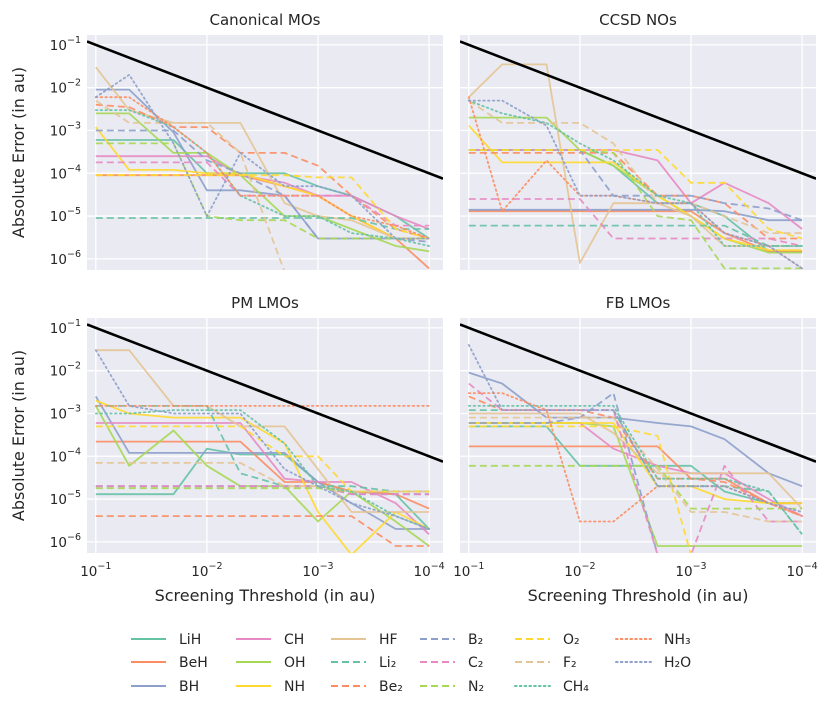 The height and width of the screenshot is (712, 830). What do you see at coordinates (653, 663) in the screenshot?
I see `legend-item-h2o: H₂O` at bounding box center [653, 663].